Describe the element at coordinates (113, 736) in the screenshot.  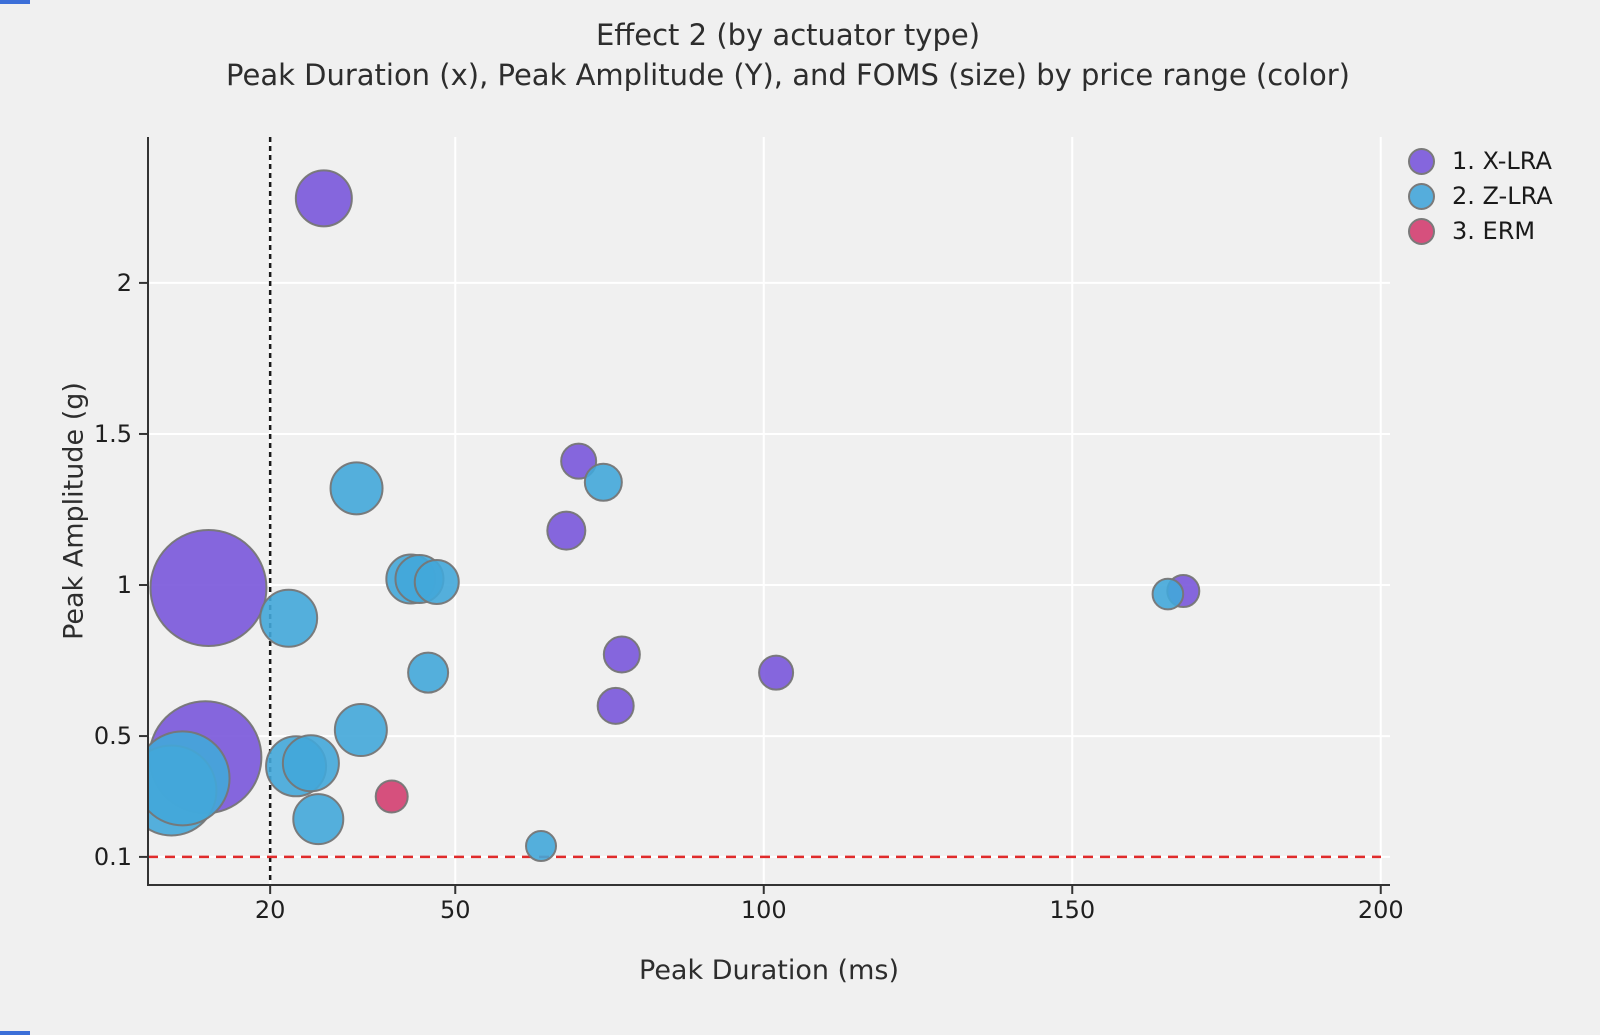
I see `y-tick-label: 0.5` at that location.